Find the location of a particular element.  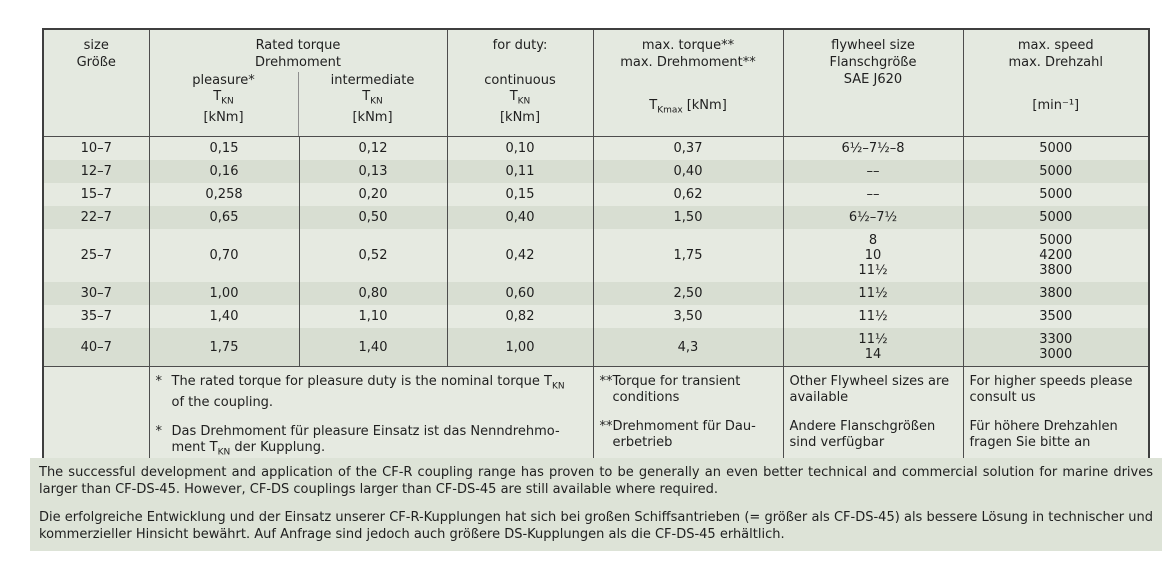

continuous-torque-symbol: TKN is located at coordinates (520, 98).